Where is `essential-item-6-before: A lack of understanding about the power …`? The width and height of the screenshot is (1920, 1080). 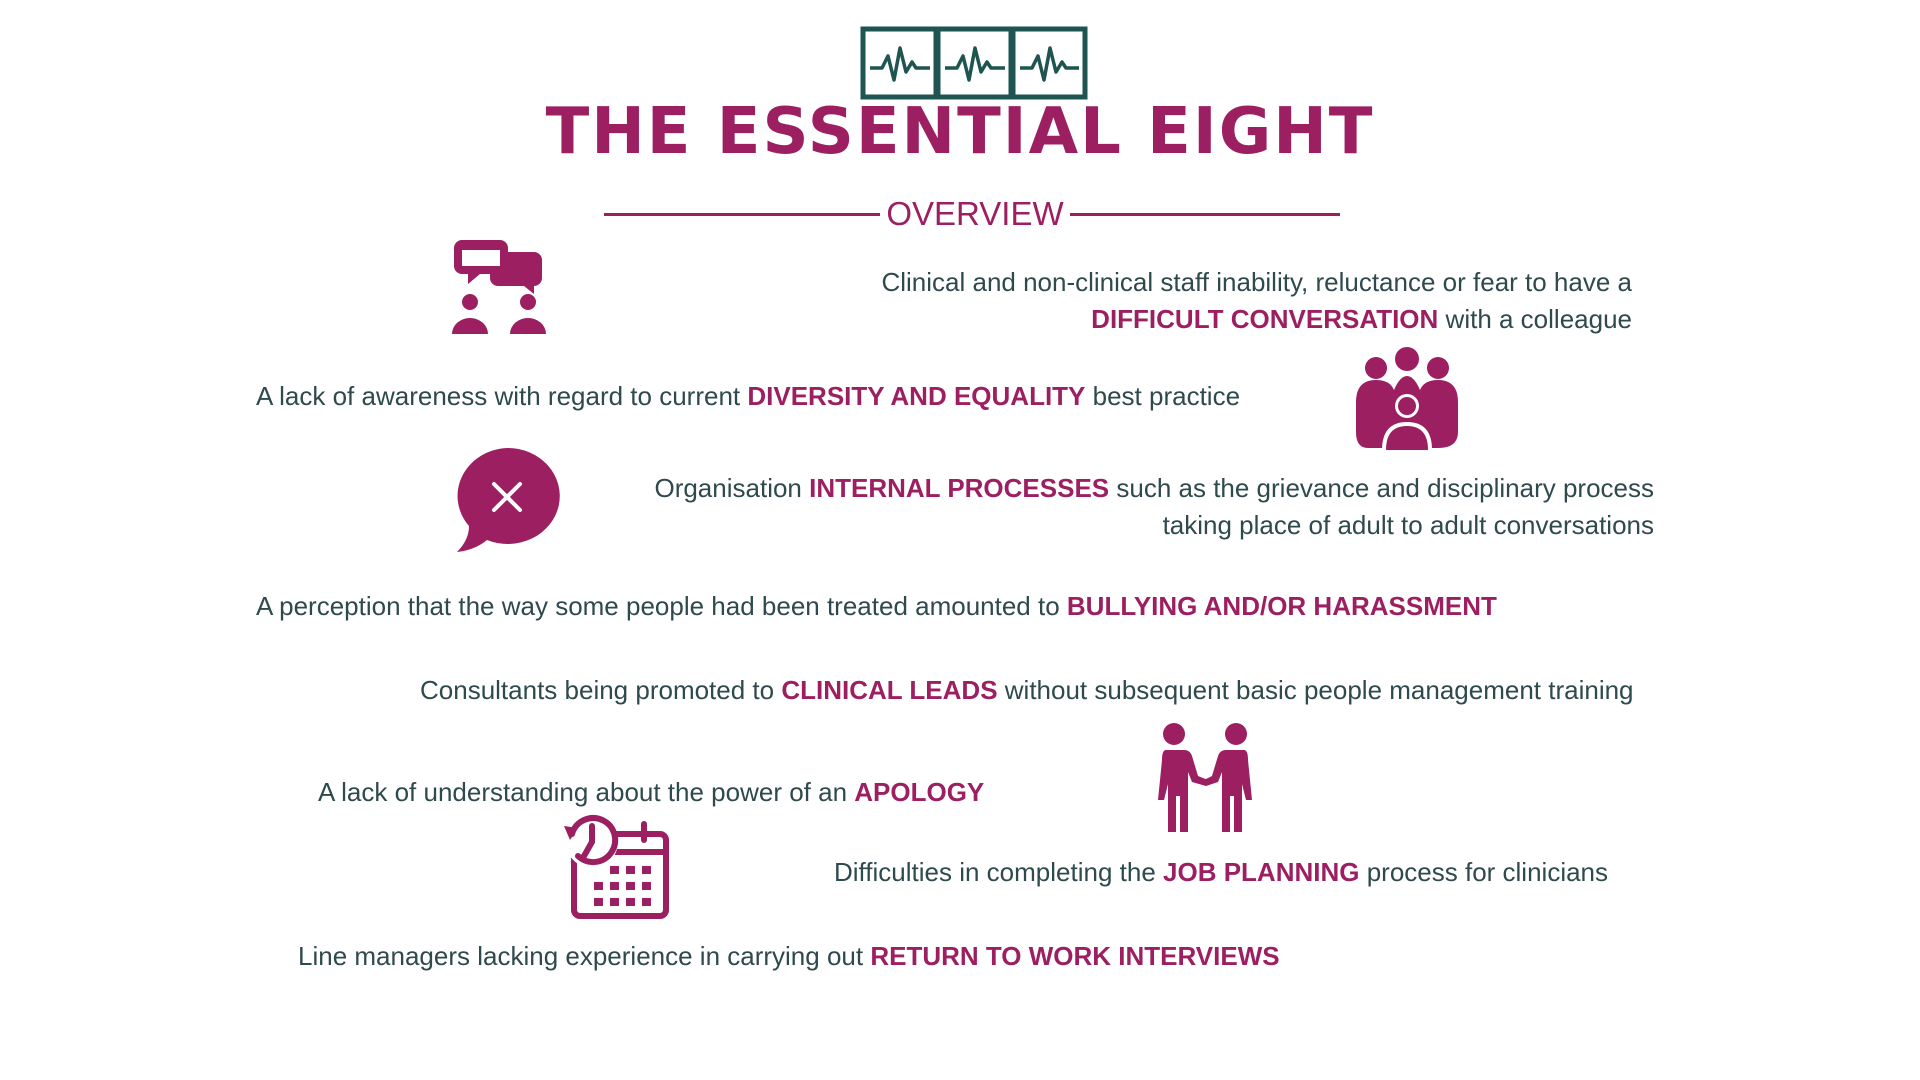
essential-item-6-before: A lack of understanding about the power … is located at coordinates (586, 792).